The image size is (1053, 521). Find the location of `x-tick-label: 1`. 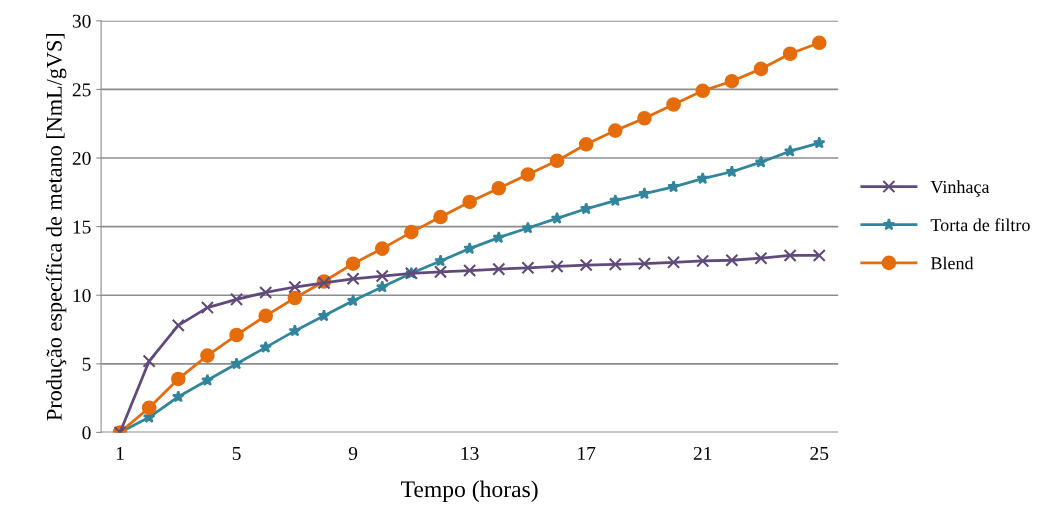

x-tick-label: 1 is located at coordinates (120, 453).